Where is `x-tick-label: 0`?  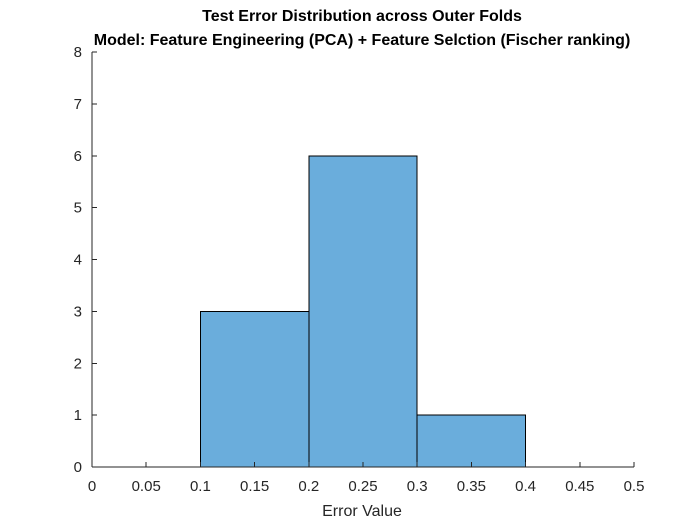 x-tick-label: 0 is located at coordinates (92, 486).